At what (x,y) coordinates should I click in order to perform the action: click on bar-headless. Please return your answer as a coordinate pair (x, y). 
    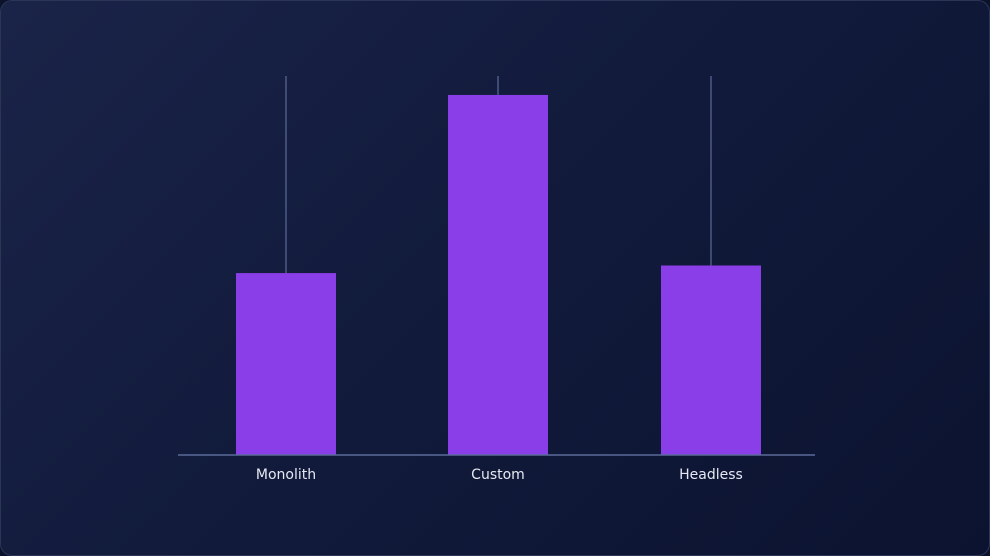
    Looking at the image, I should click on (711, 360).